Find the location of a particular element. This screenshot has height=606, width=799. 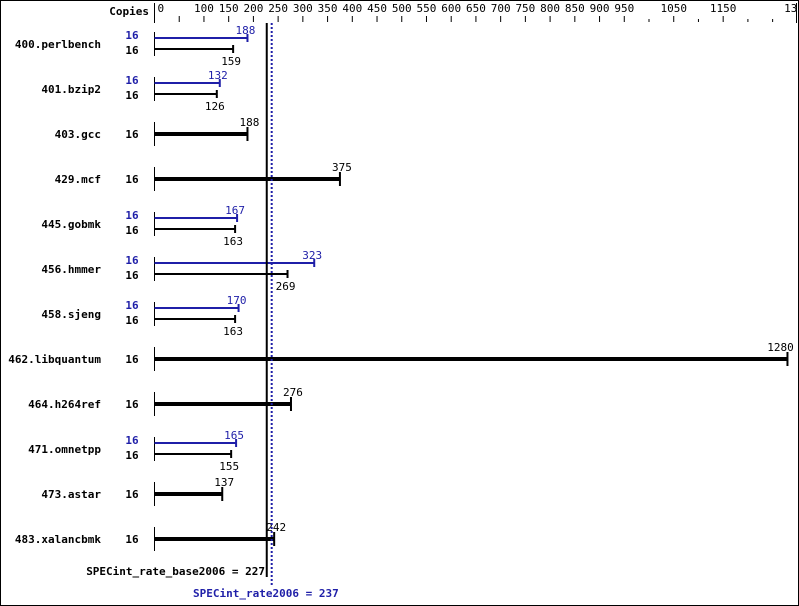

base-value: 126 is located at coordinates (215, 106).